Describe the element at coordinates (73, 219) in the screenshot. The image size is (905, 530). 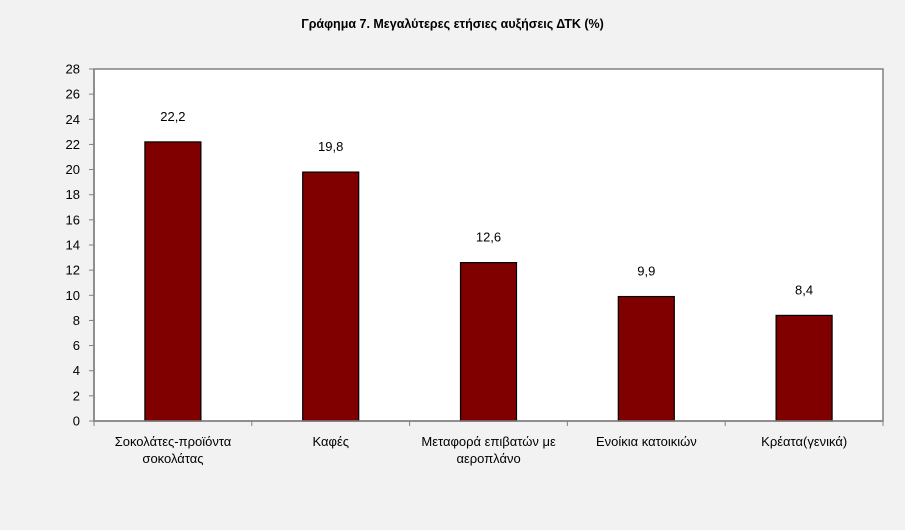
I see `y-tick-label: 16` at that location.